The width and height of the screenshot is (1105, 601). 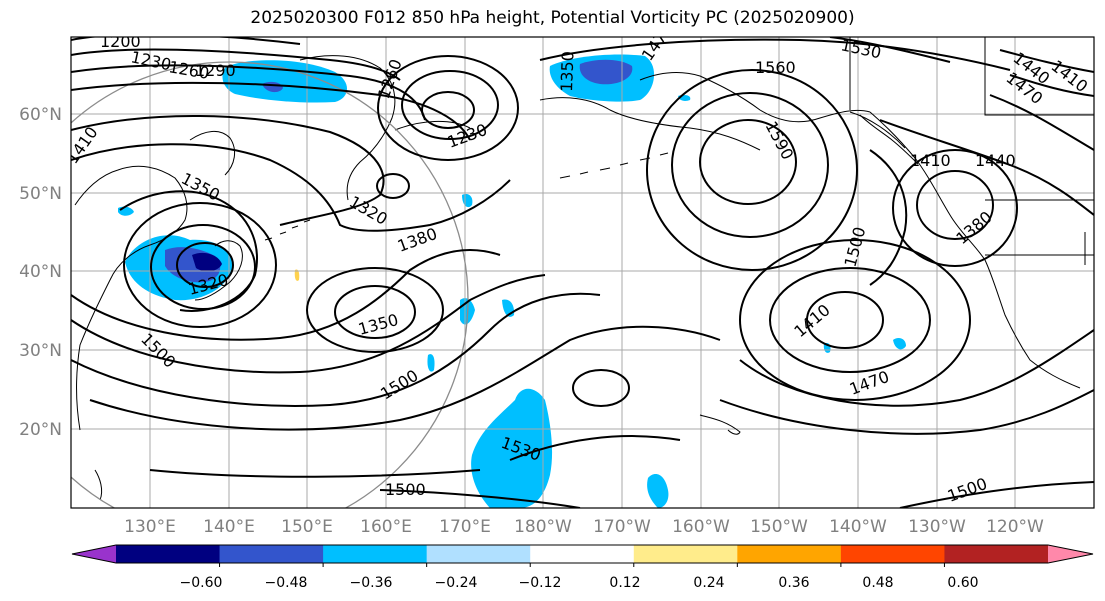 I want to click on colorbar-tick-label: 0.12, so click(x=624, y=583).